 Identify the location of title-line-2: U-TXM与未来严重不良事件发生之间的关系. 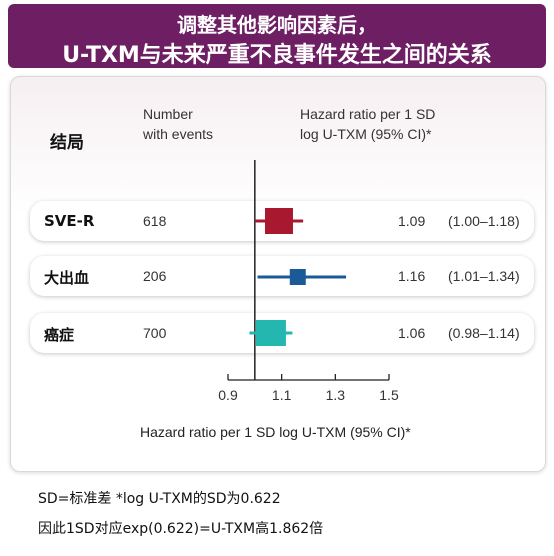
(277, 55).